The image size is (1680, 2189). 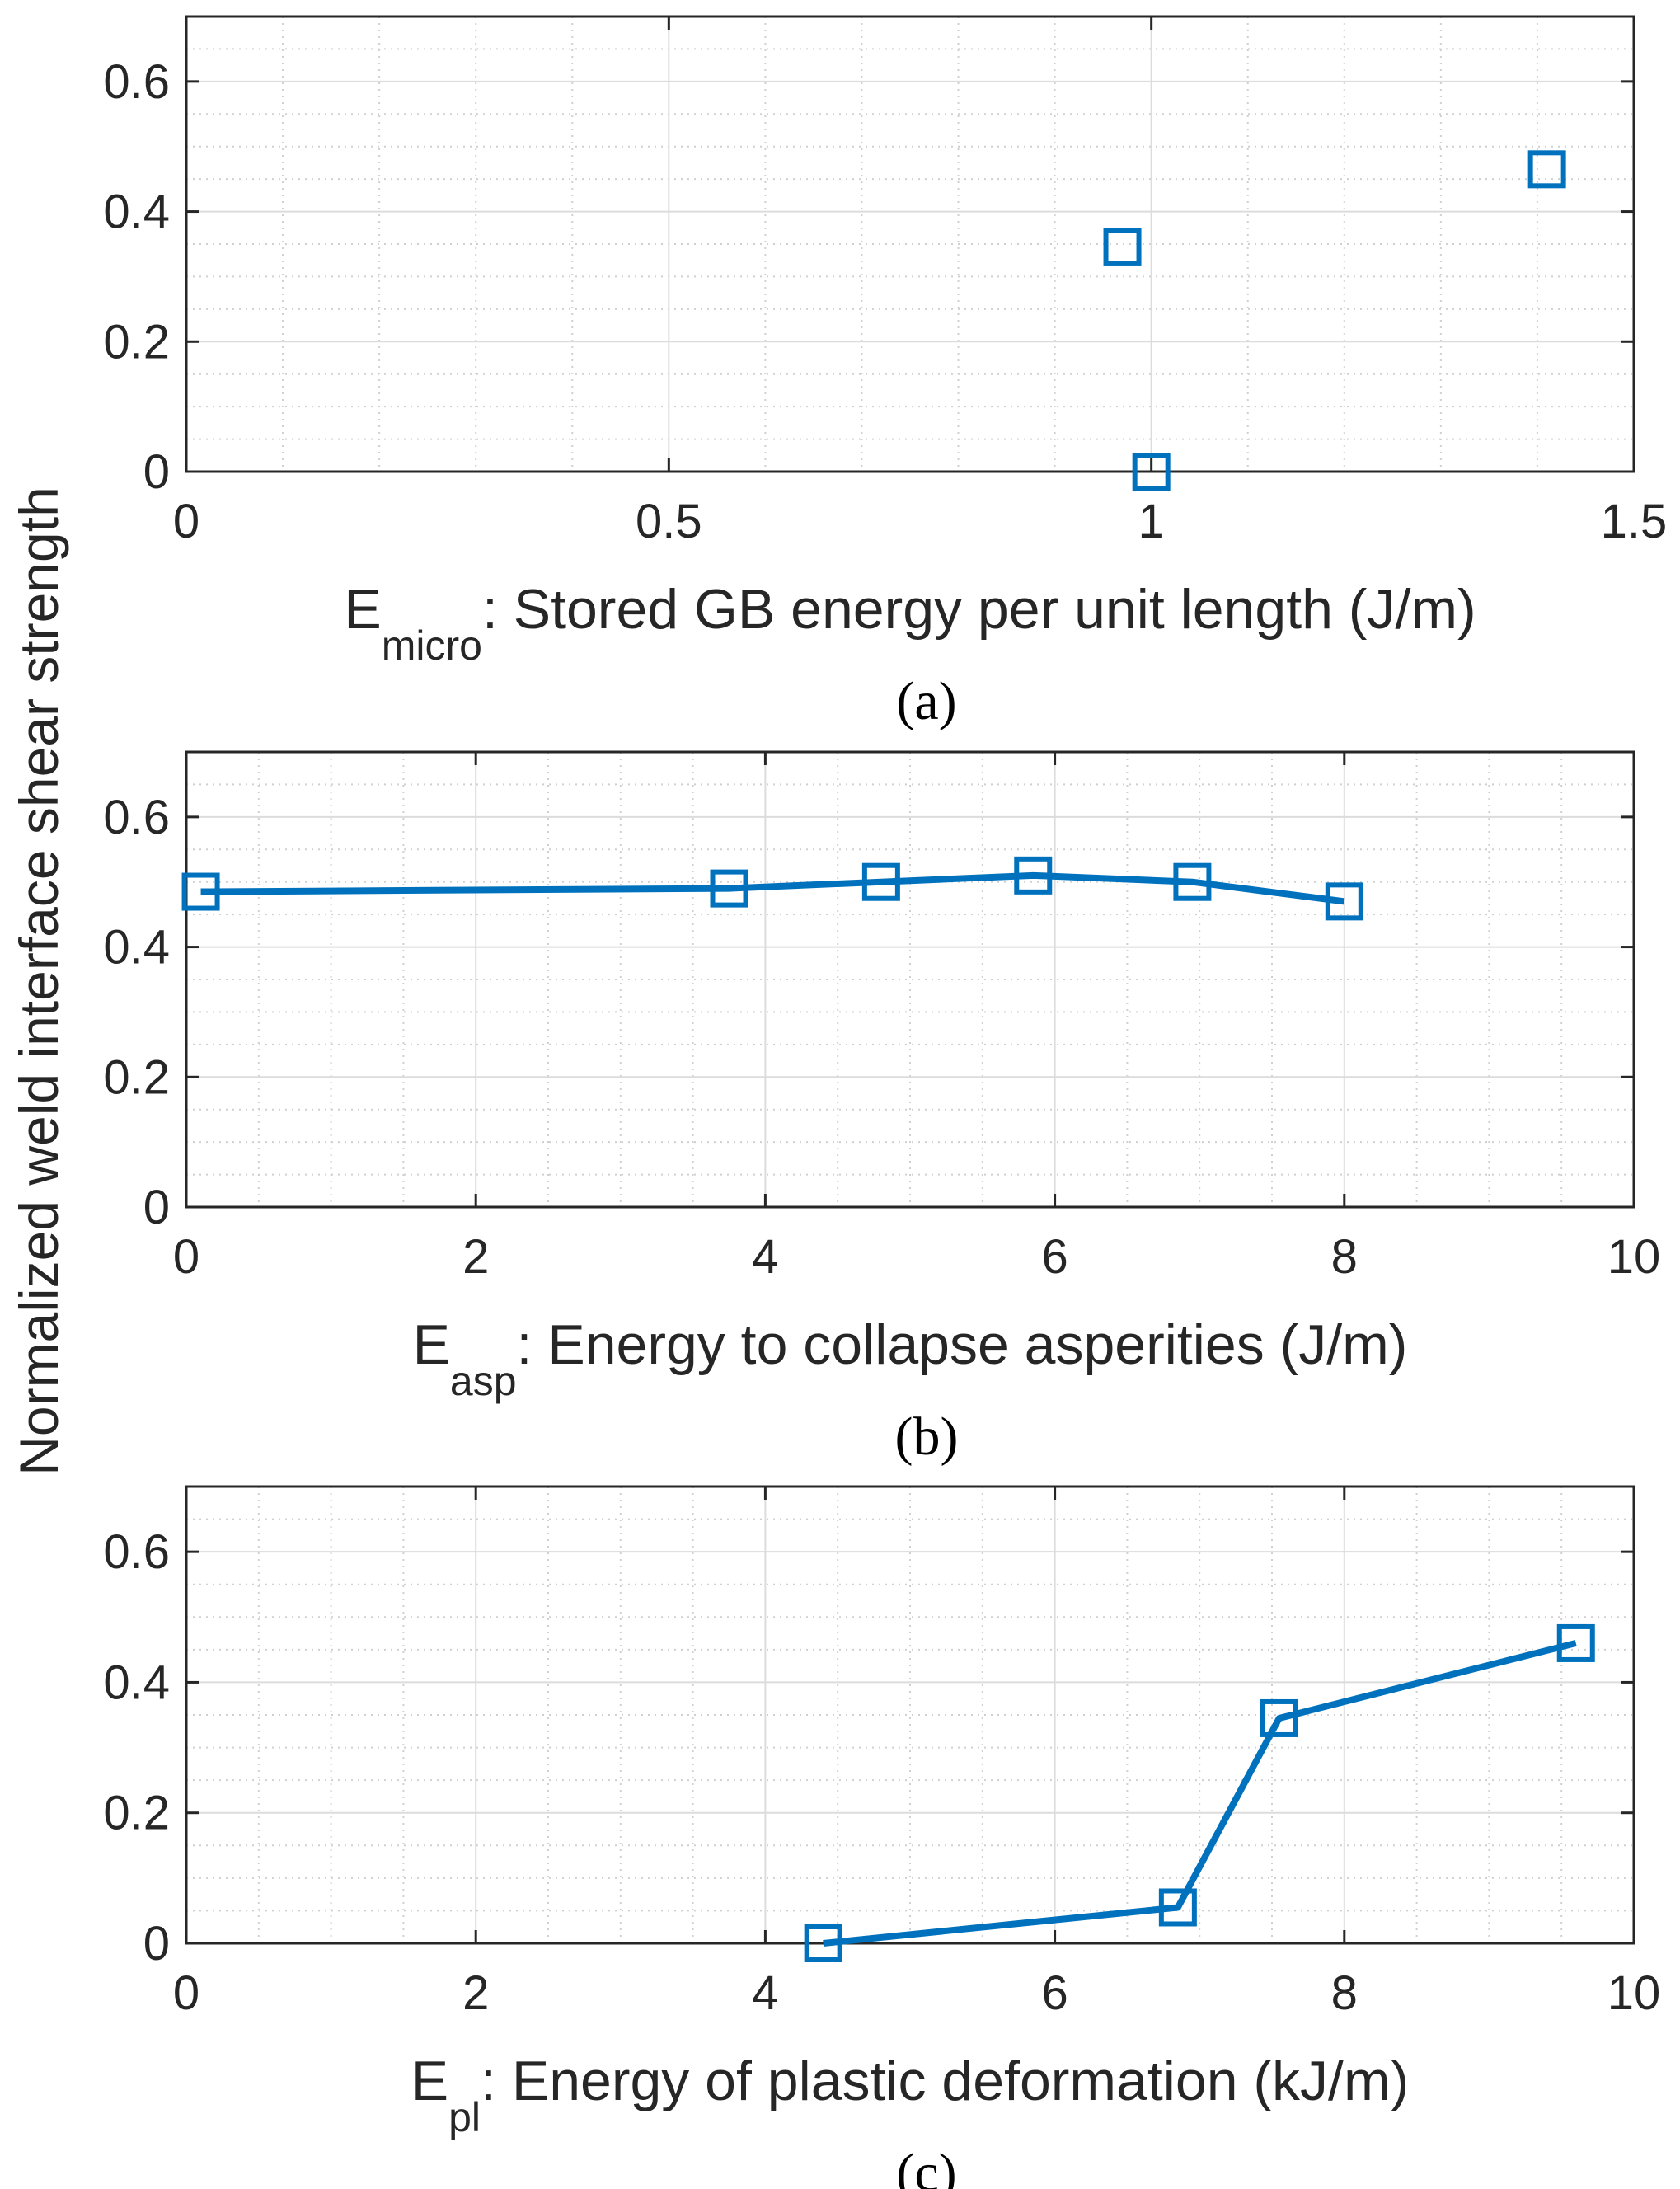 What do you see at coordinates (38, 981) in the screenshot?
I see `shared-y-axis-label: Normalized weld interface shear strength` at bounding box center [38, 981].